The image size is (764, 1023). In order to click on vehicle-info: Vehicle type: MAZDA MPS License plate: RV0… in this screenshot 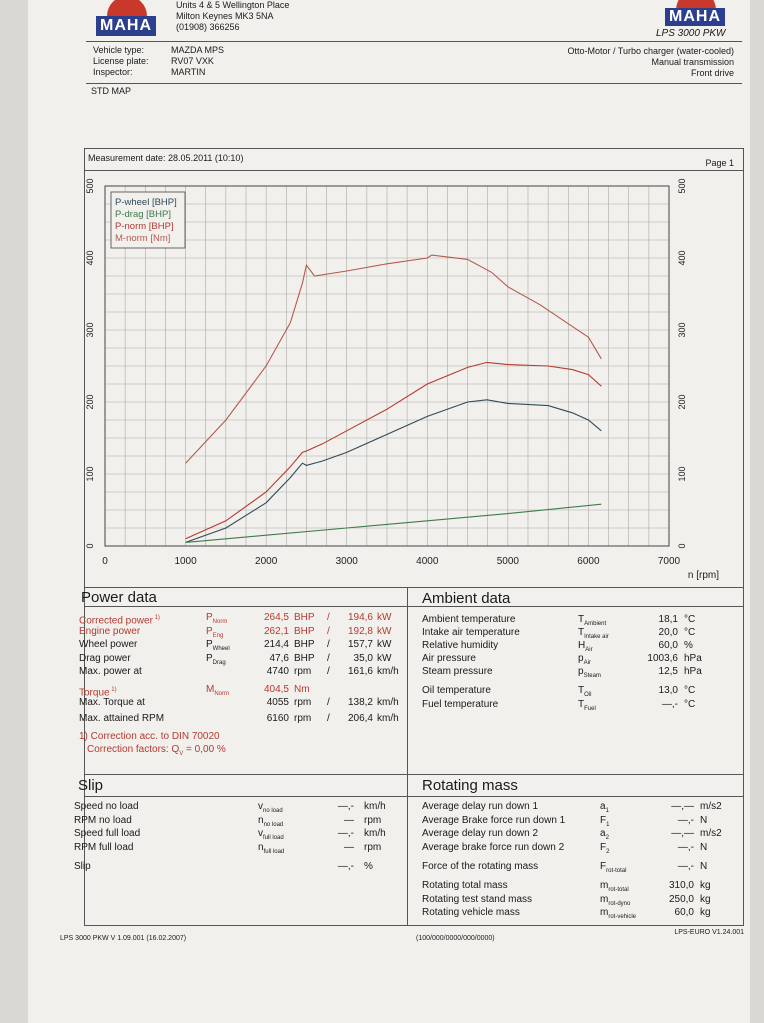, I will do `click(159, 61)`.